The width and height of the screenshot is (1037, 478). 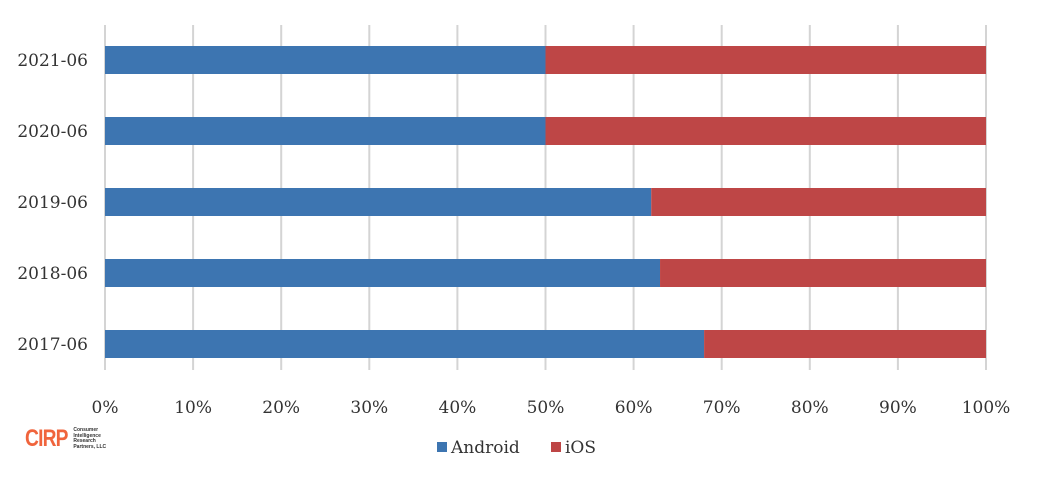 What do you see at coordinates (52, 274) in the screenshot?
I see `y-tick-label: 2018-06` at bounding box center [52, 274].